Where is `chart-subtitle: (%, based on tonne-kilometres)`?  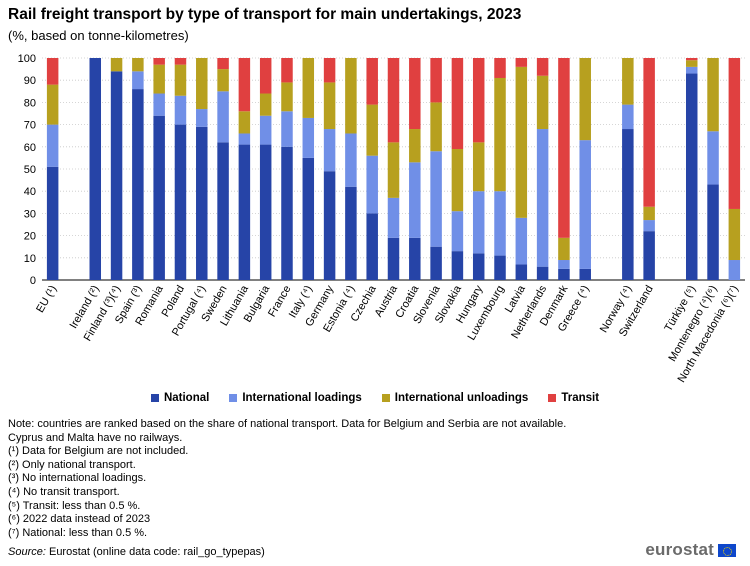
chart-subtitle: (%, based on tonne-kilometres) is located at coordinates (98, 35).